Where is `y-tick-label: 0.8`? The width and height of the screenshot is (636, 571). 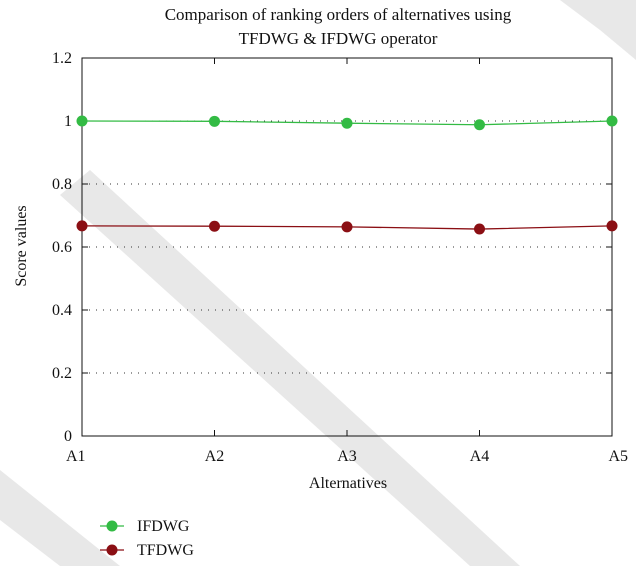
y-tick-label: 0.8 is located at coordinates (62, 184).